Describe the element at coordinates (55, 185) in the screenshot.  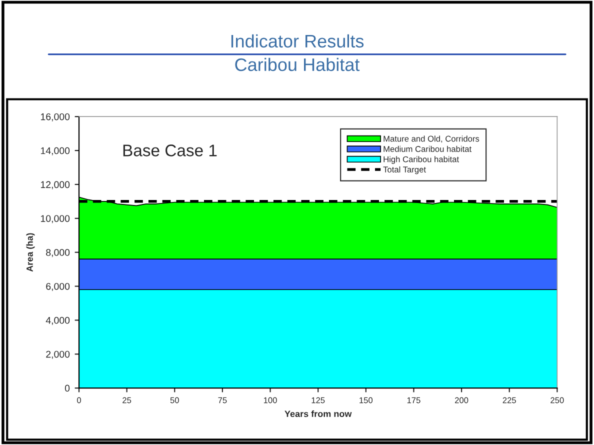
I see `y-tick-label: 12,000` at that location.